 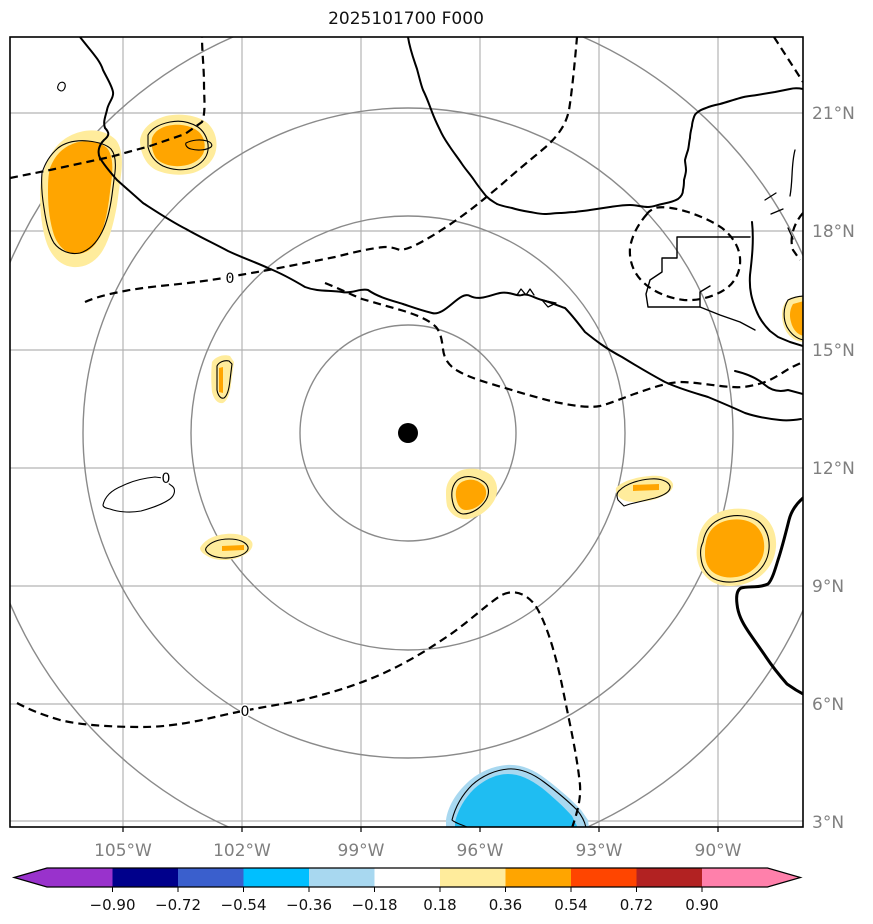 What do you see at coordinates (780, 194) in the screenshot?
I see `islands-ne` at bounding box center [780, 194].